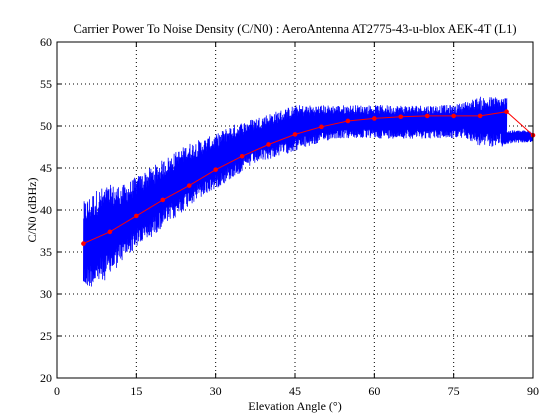  I want to click on raw-tail-series, so click(517, 138).